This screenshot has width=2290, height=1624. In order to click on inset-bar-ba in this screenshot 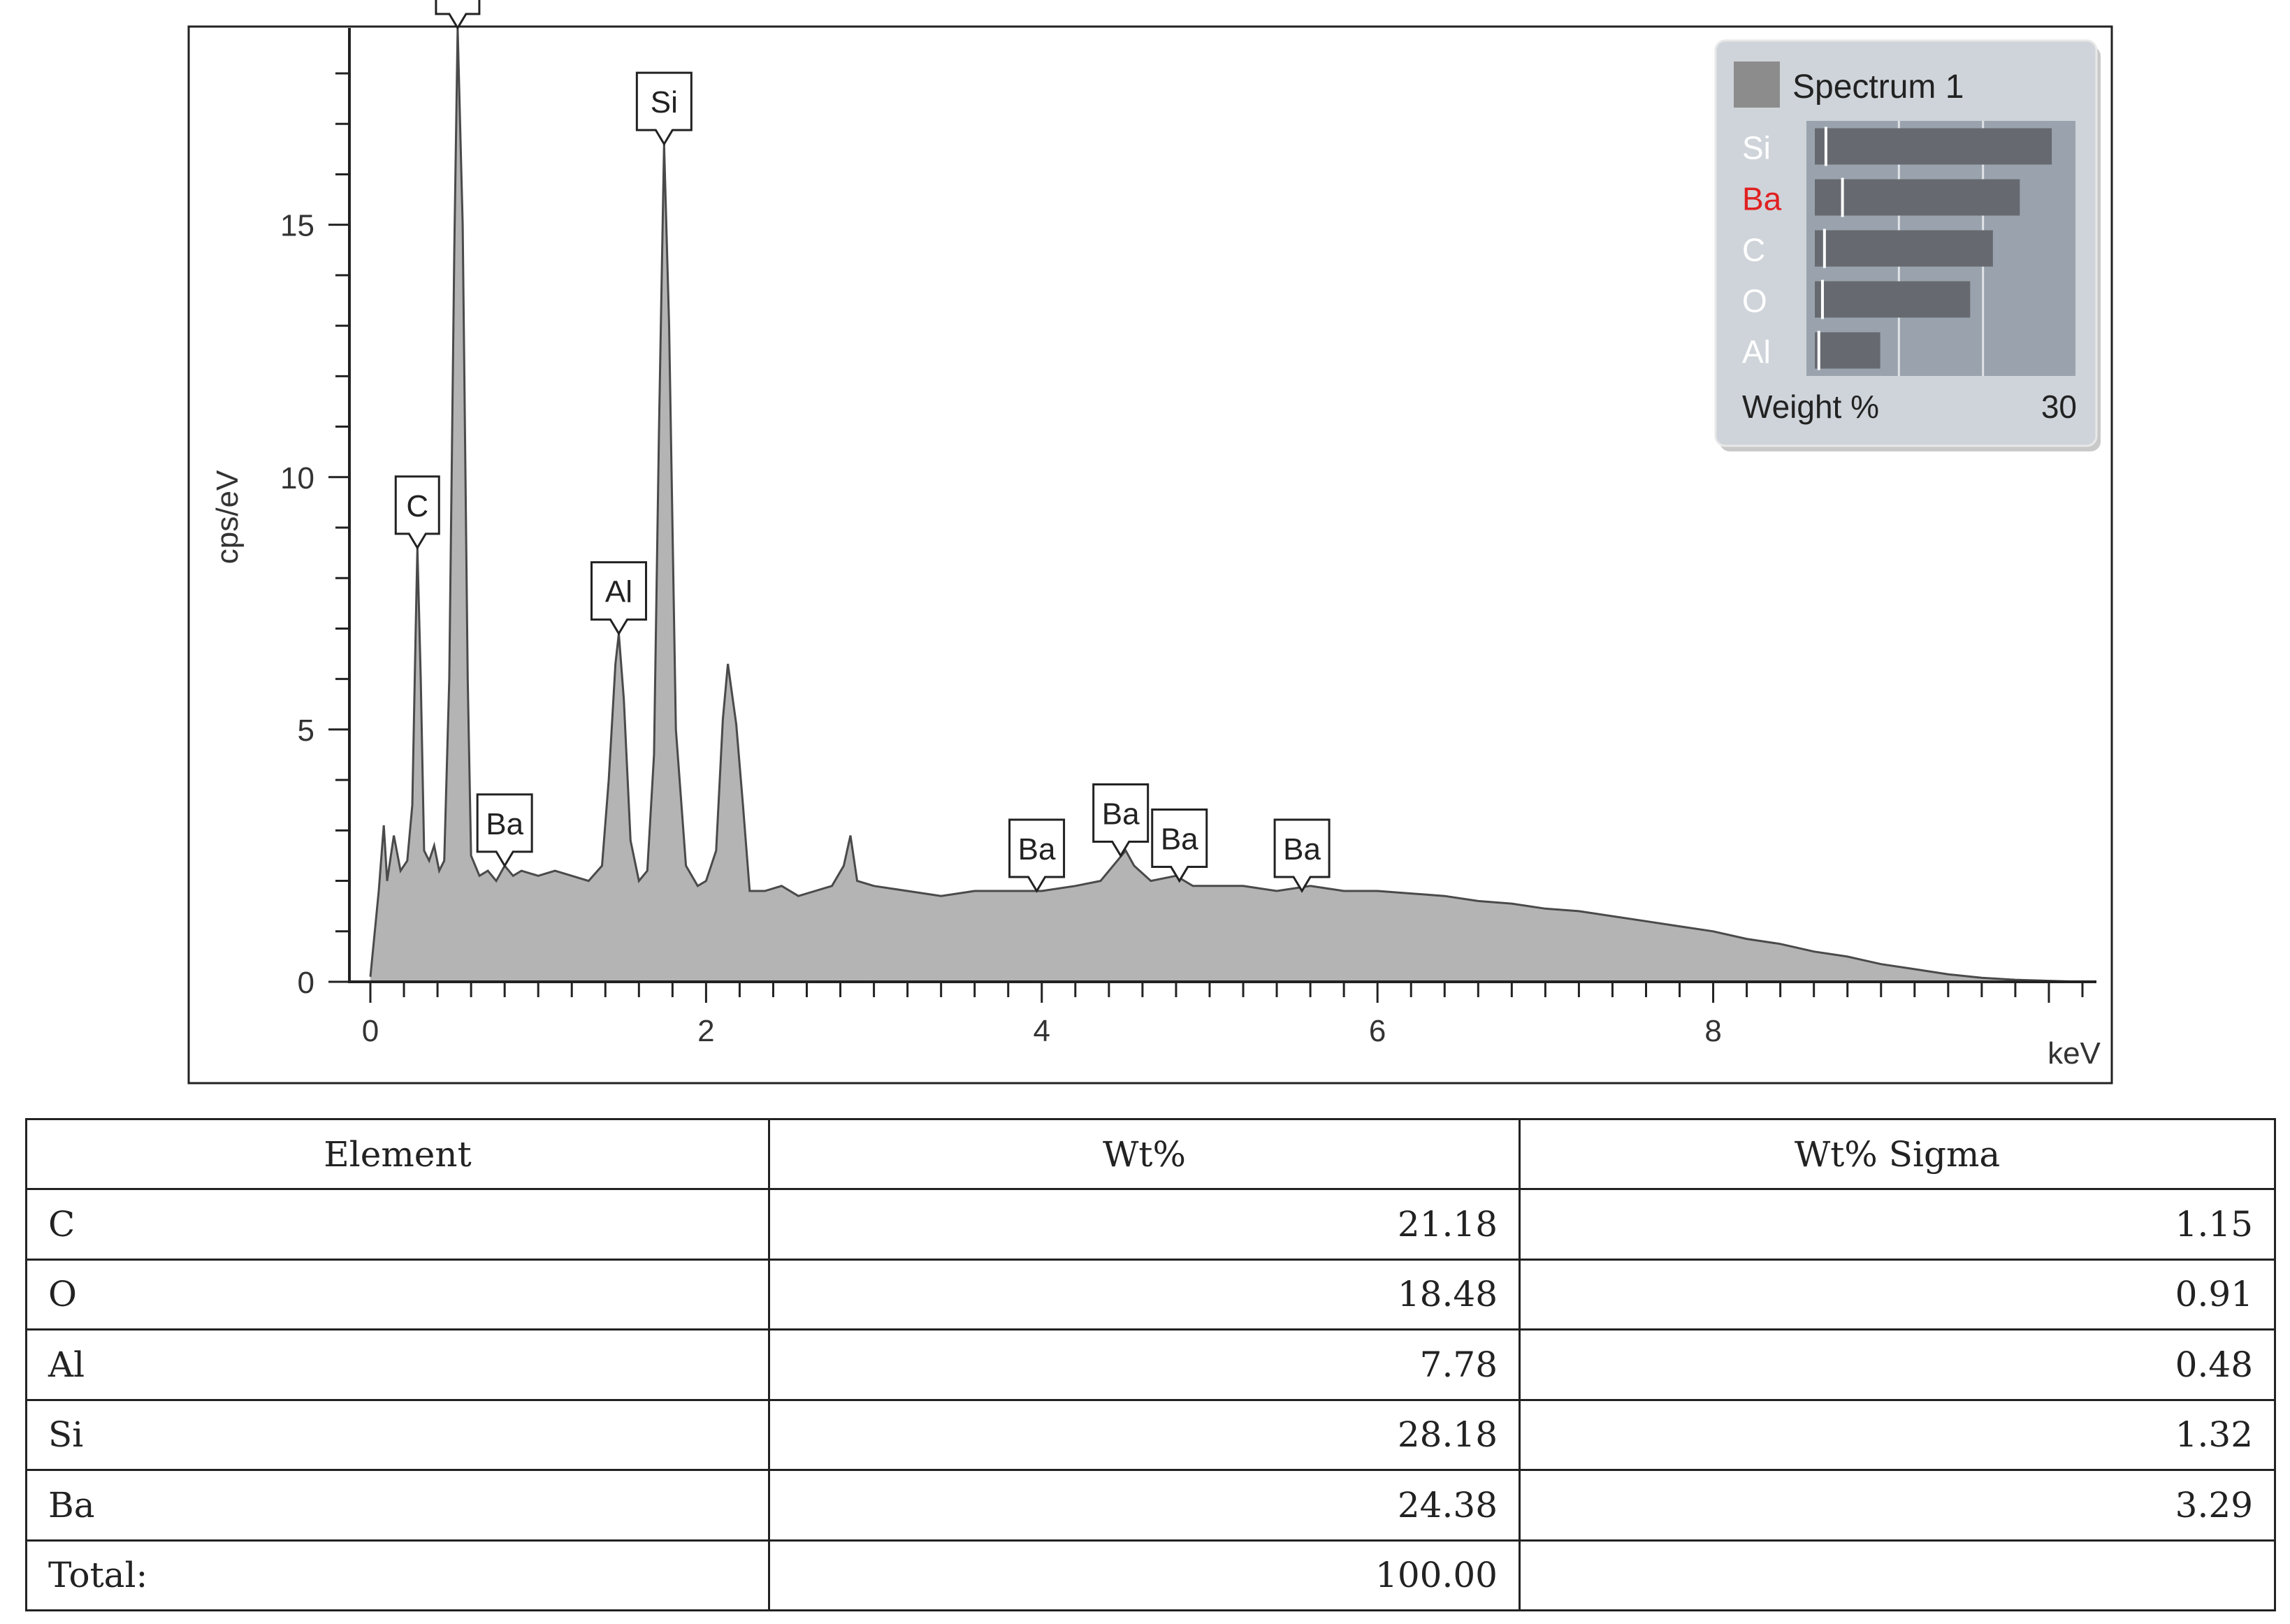, I will do `click(1917, 198)`.